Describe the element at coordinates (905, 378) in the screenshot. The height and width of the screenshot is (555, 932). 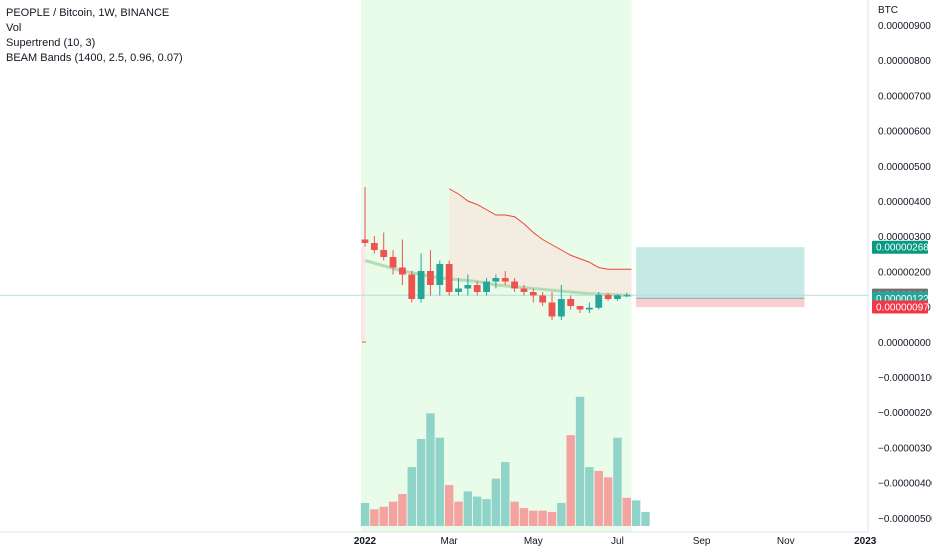
I see `price-axis-tick-label: −0.00000100` at that location.